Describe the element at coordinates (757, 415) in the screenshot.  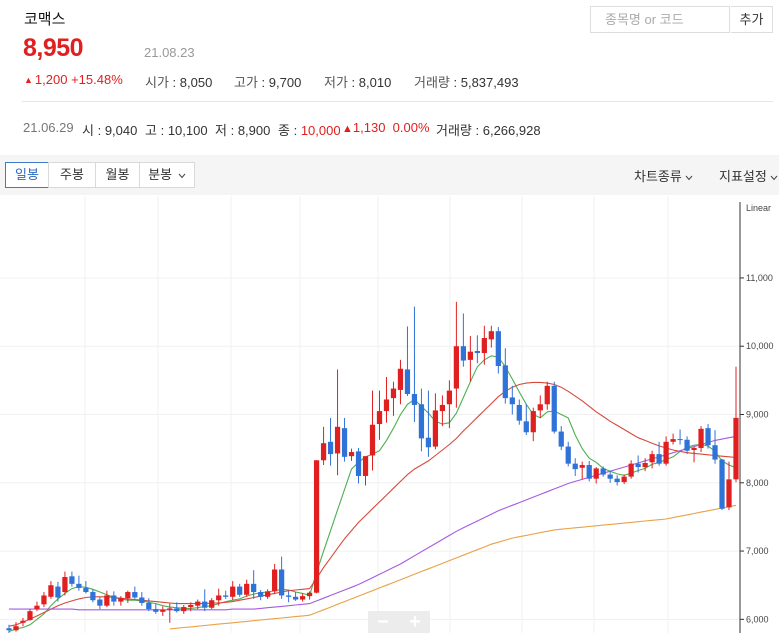
I see `y-tick-label: 9,000` at that location.